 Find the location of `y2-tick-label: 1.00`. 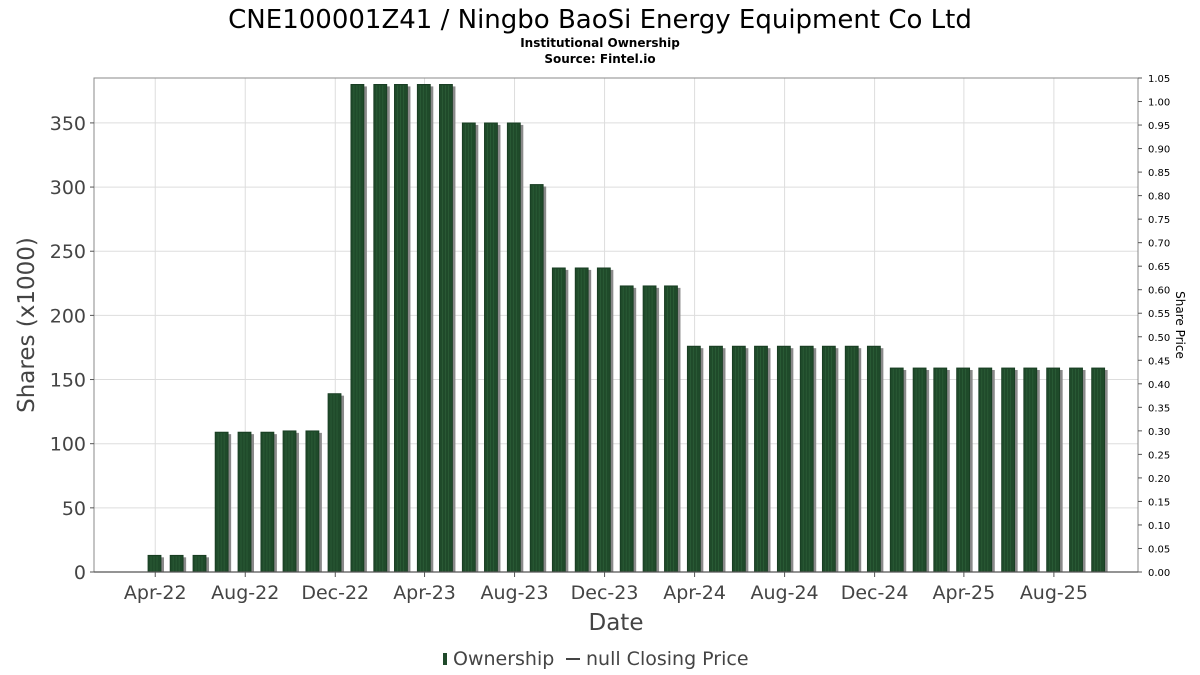

y2-tick-label: 1.00 is located at coordinates (1159, 103).